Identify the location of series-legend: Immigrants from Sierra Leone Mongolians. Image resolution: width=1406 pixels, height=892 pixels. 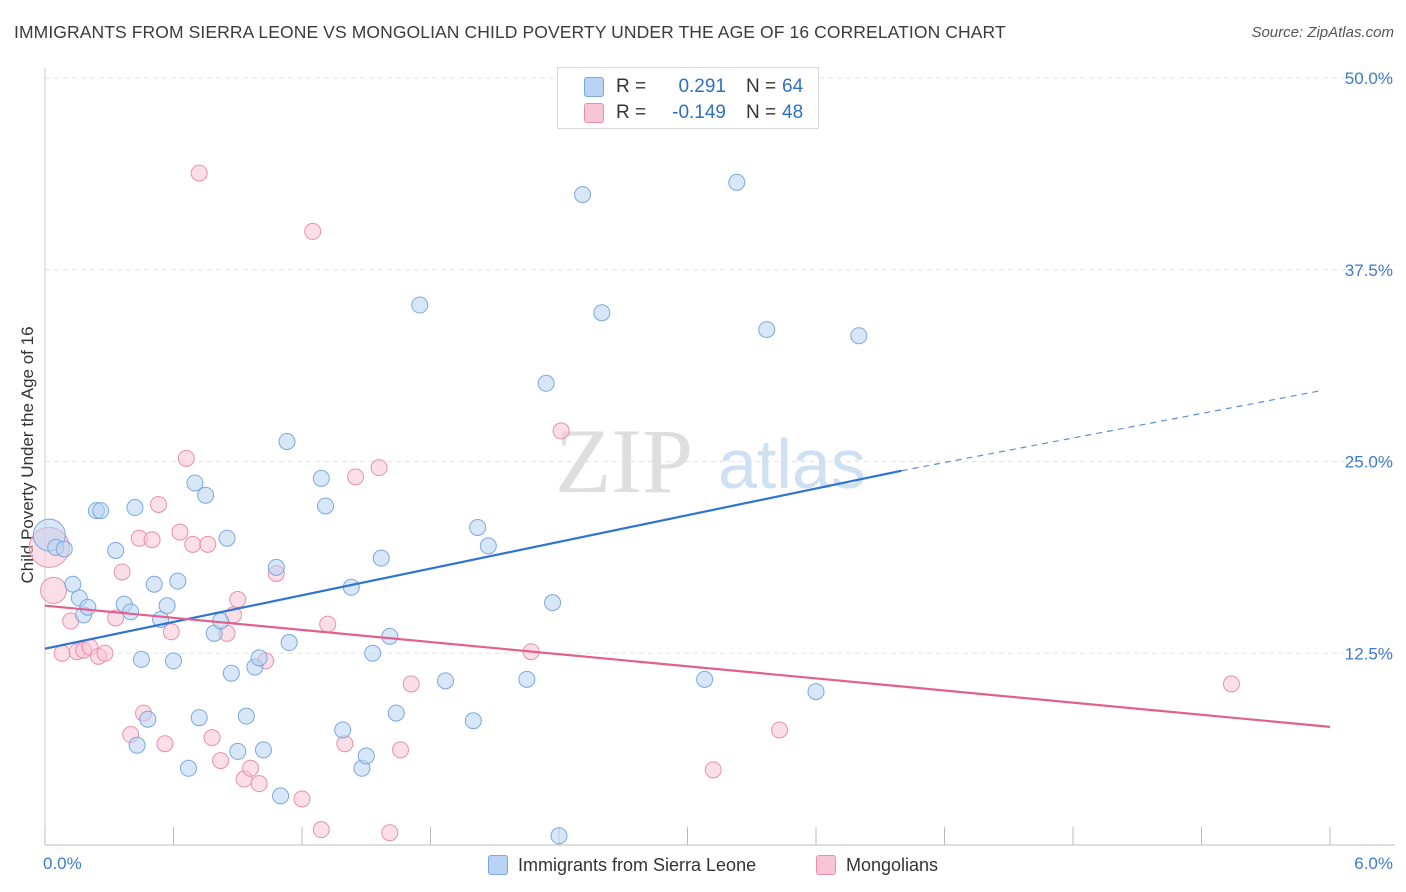
(703, 865).